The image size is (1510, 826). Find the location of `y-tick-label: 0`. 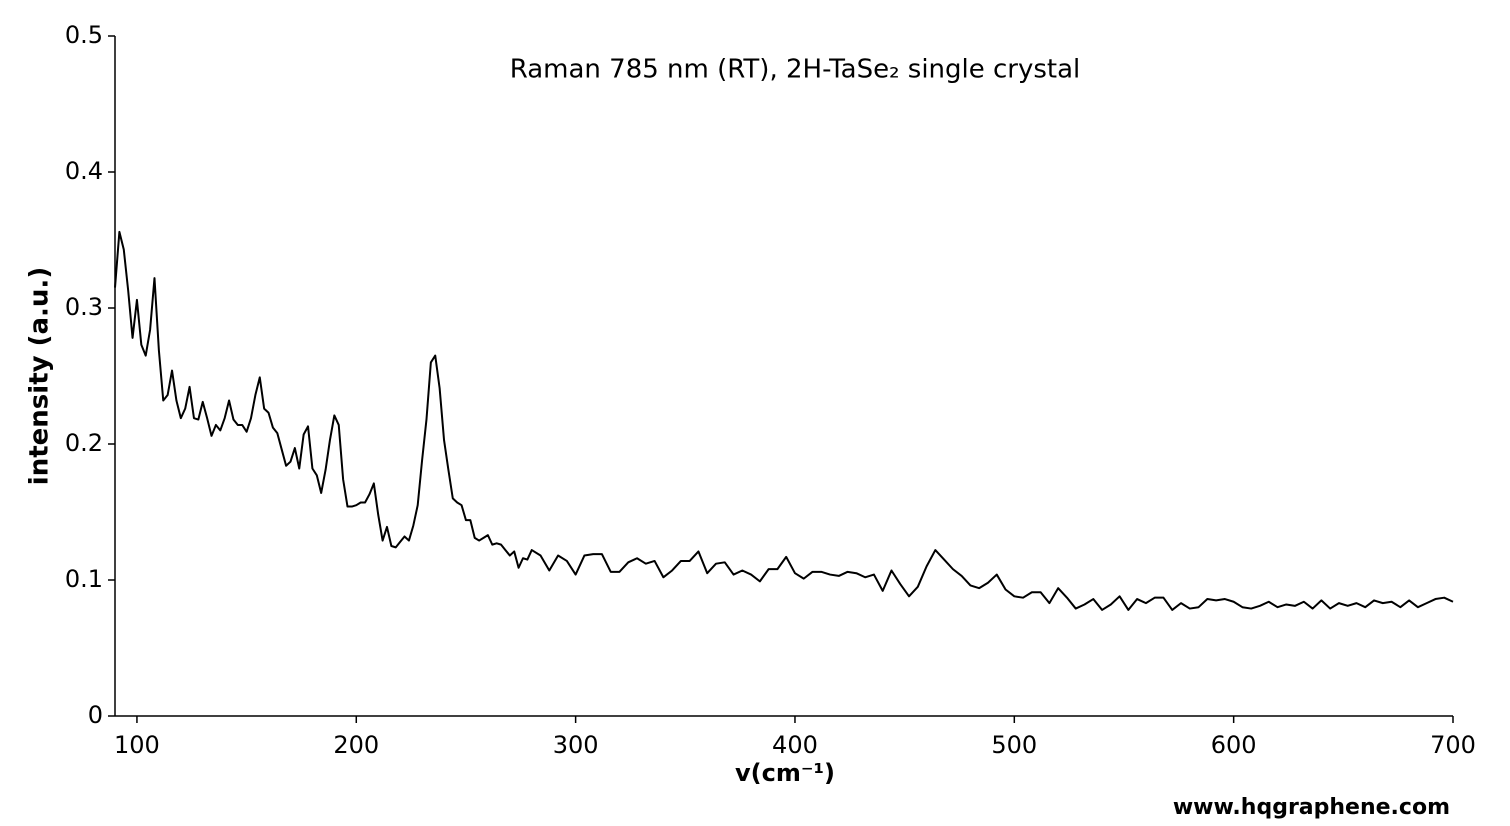

y-tick-label: 0 is located at coordinates (95, 715).